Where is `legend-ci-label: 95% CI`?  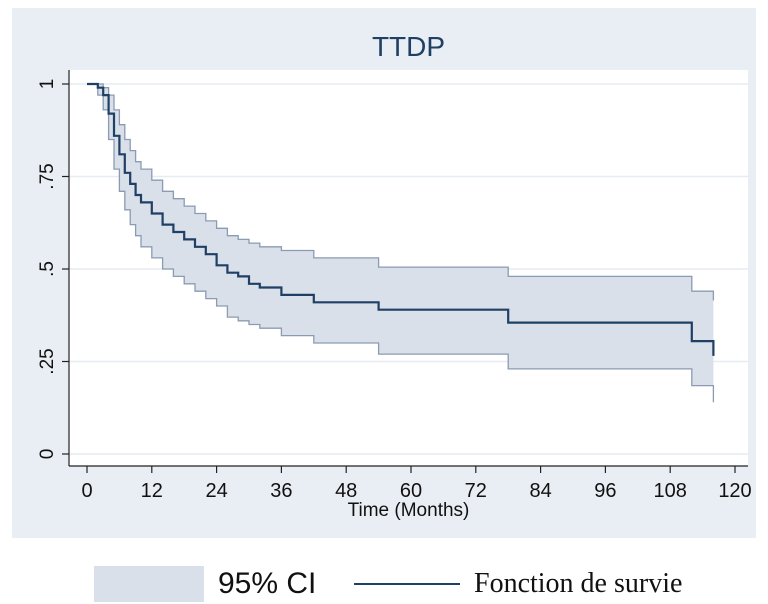
legend-ci-label: 95% CI is located at coordinates (267, 583).